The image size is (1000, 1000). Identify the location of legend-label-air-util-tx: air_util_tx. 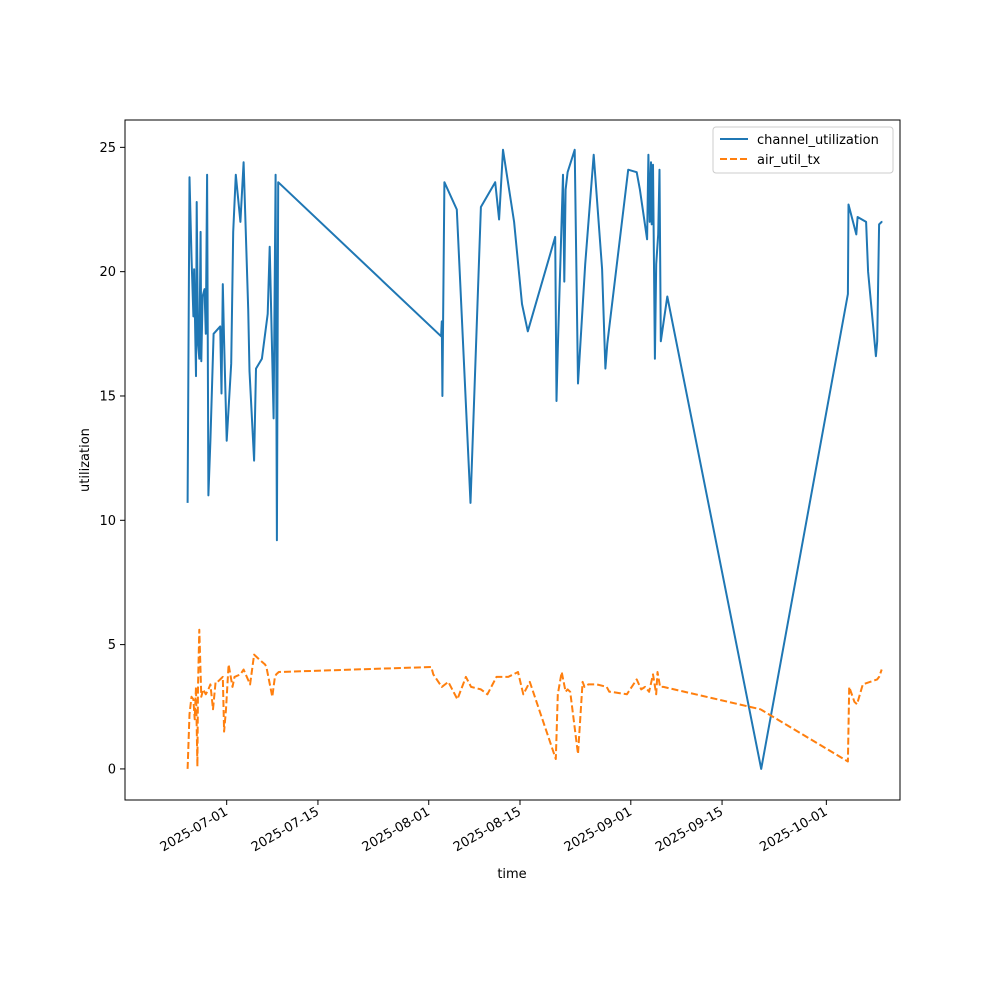
(789, 160).